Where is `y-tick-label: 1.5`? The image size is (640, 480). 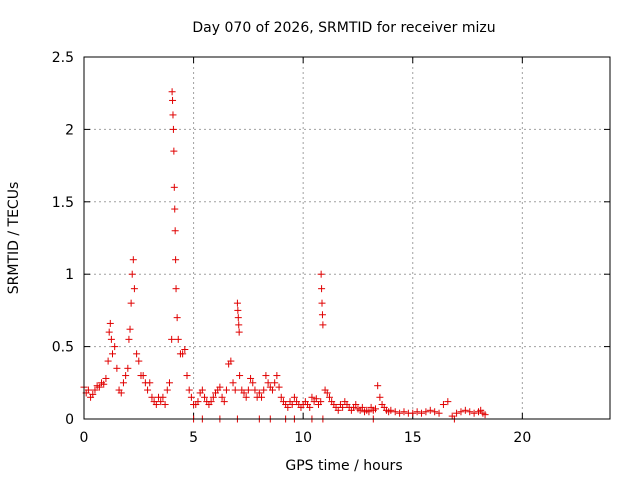 y-tick-label: 1.5 is located at coordinates (63, 203).